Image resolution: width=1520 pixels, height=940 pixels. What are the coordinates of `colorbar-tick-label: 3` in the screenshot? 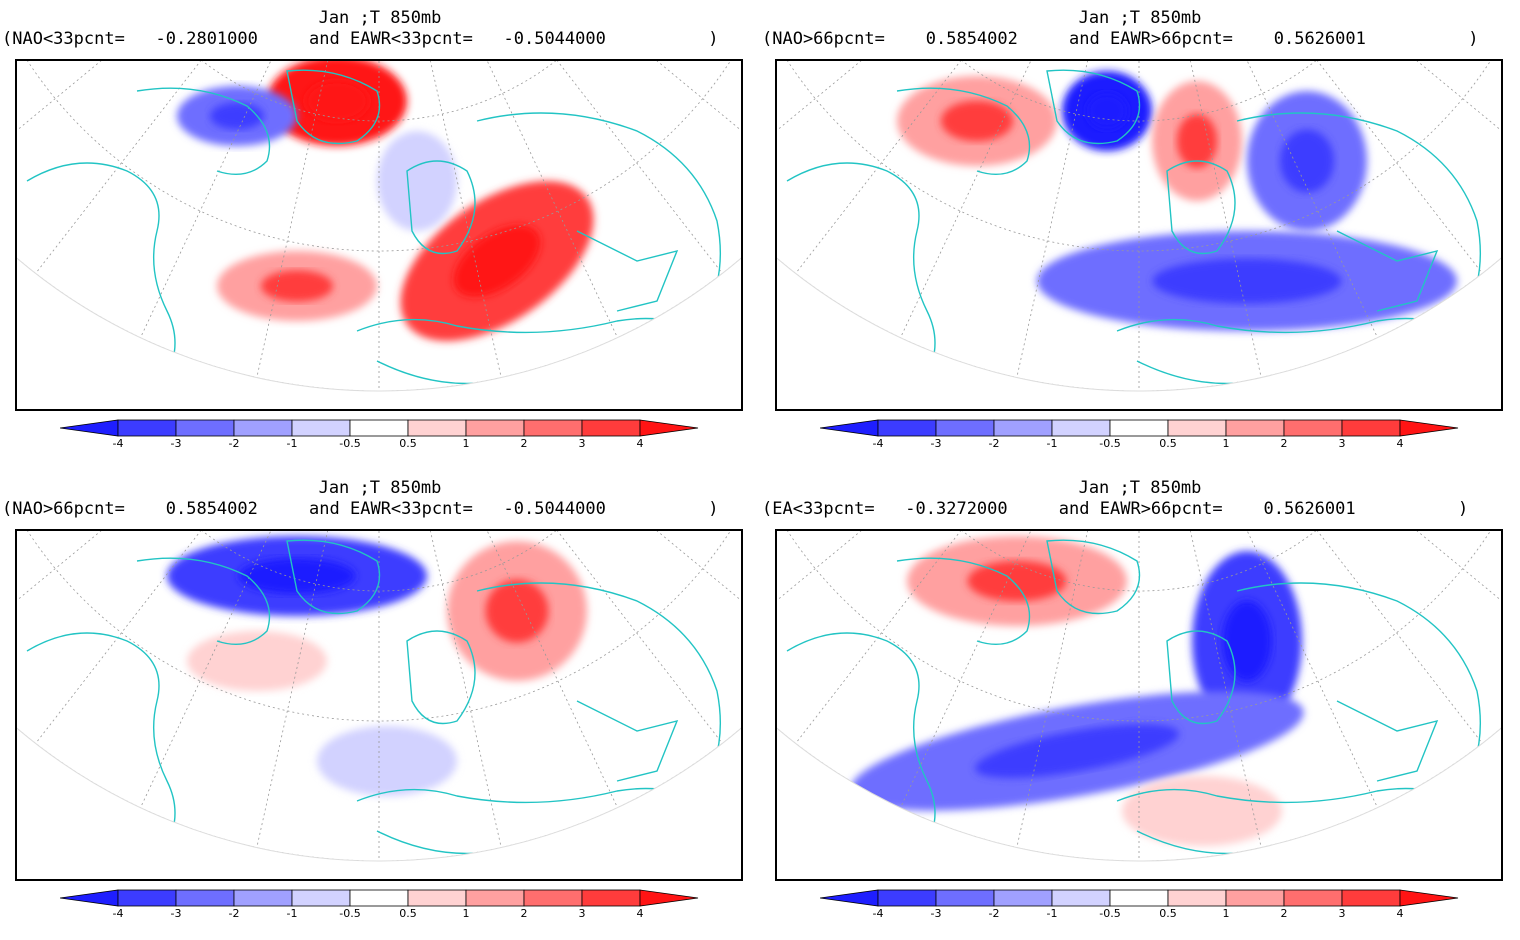 It's located at (582, 443).